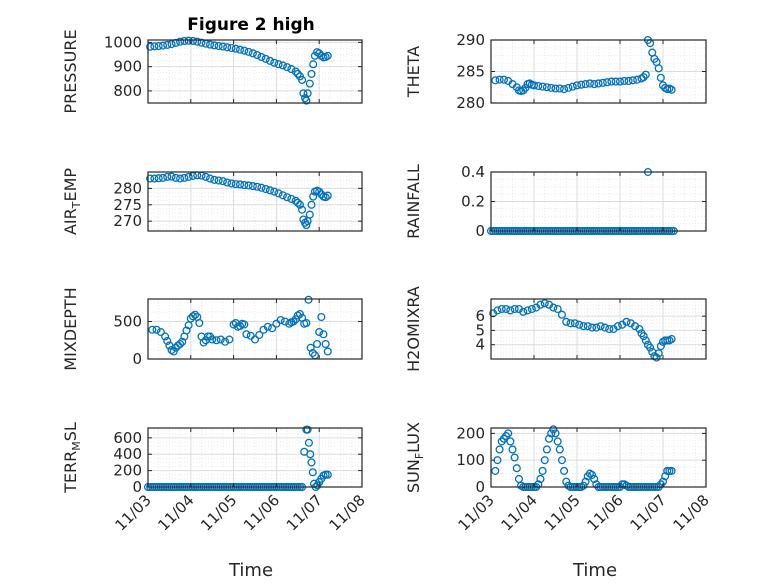 This screenshot has width=778, height=583. I want to click on y-tick-label: 280, so click(470, 103).